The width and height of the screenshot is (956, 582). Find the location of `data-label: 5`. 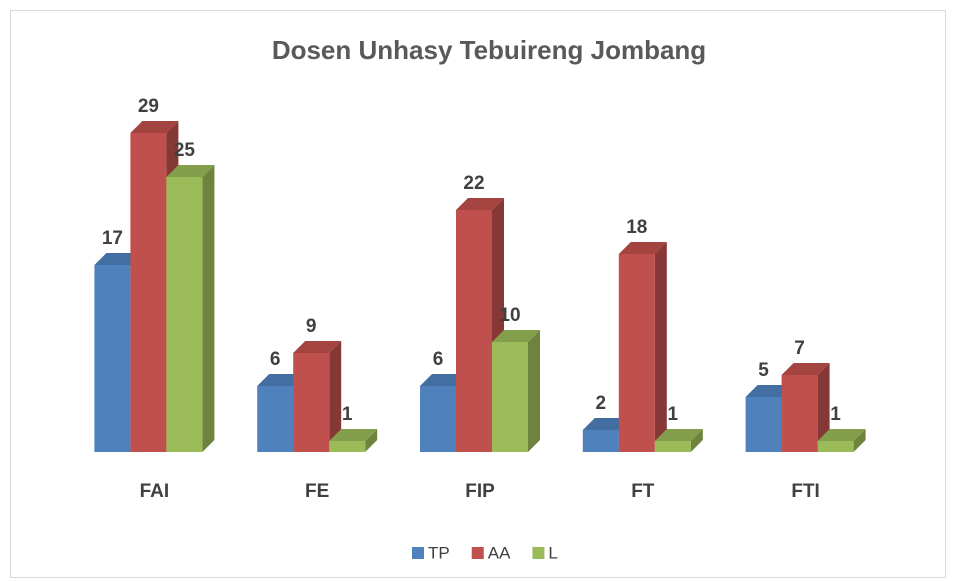

data-label: 5 is located at coordinates (763, 370).